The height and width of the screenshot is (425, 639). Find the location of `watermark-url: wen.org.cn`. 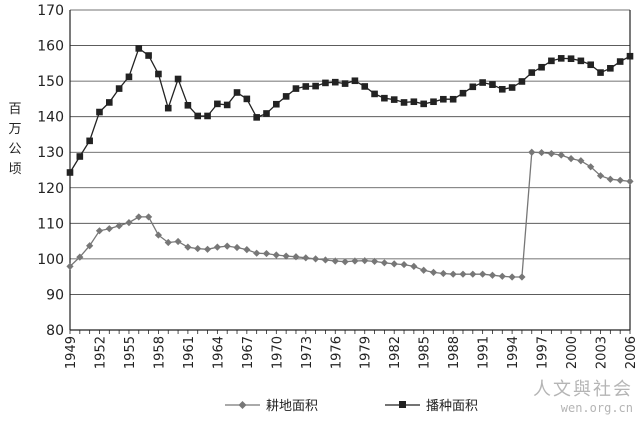

watermark-url: wen.org.cn is located at coordinates (596, 408).